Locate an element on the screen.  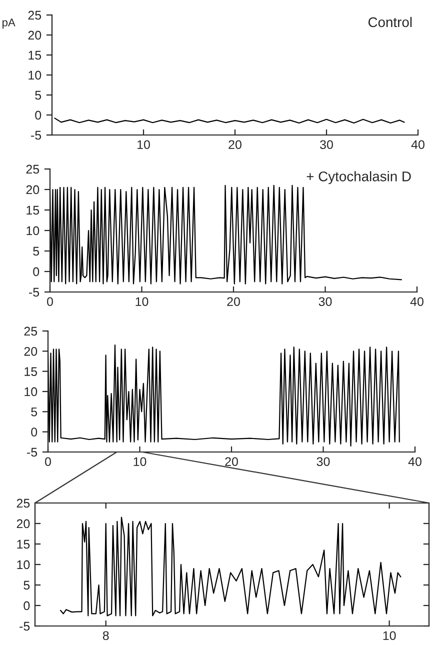
y-axis-title: pA is located at coordinates (9, 23).